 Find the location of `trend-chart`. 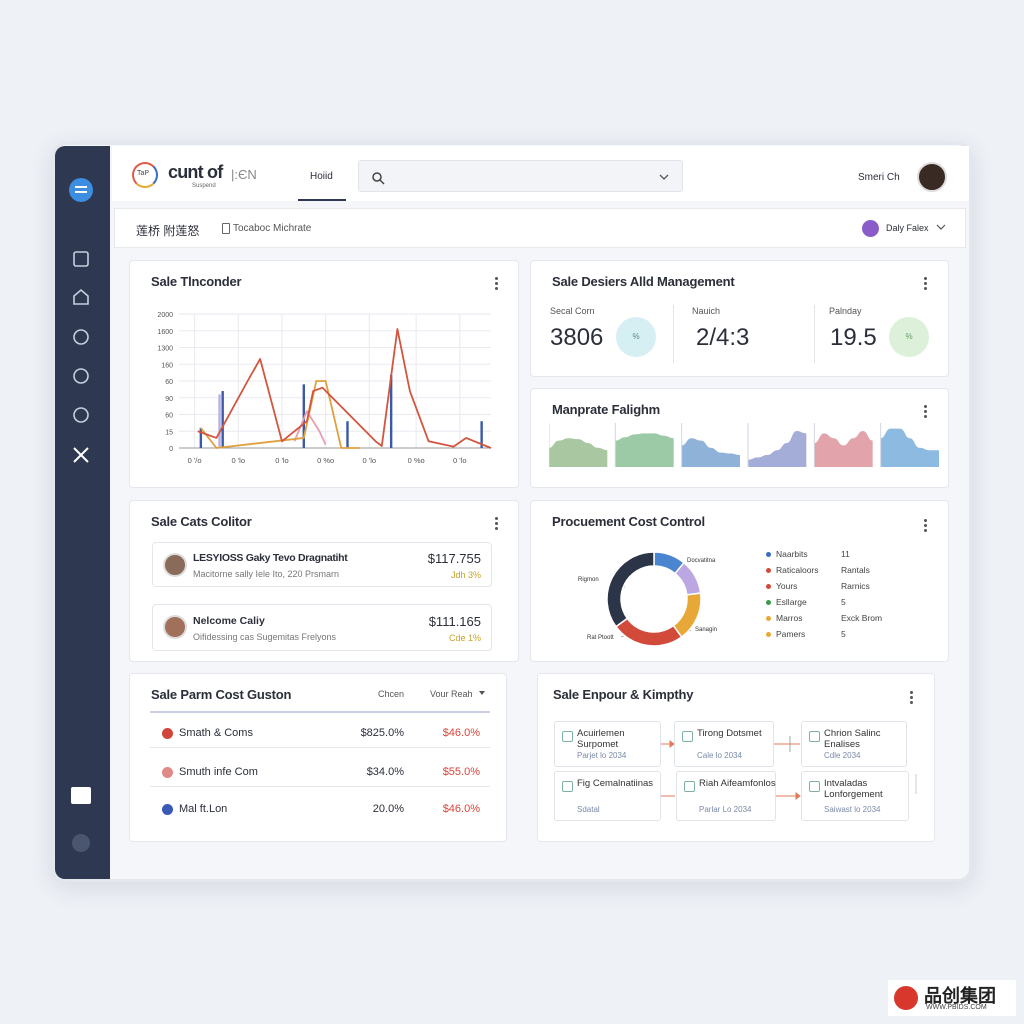

trend-chart is located at coordinates (744, 445).